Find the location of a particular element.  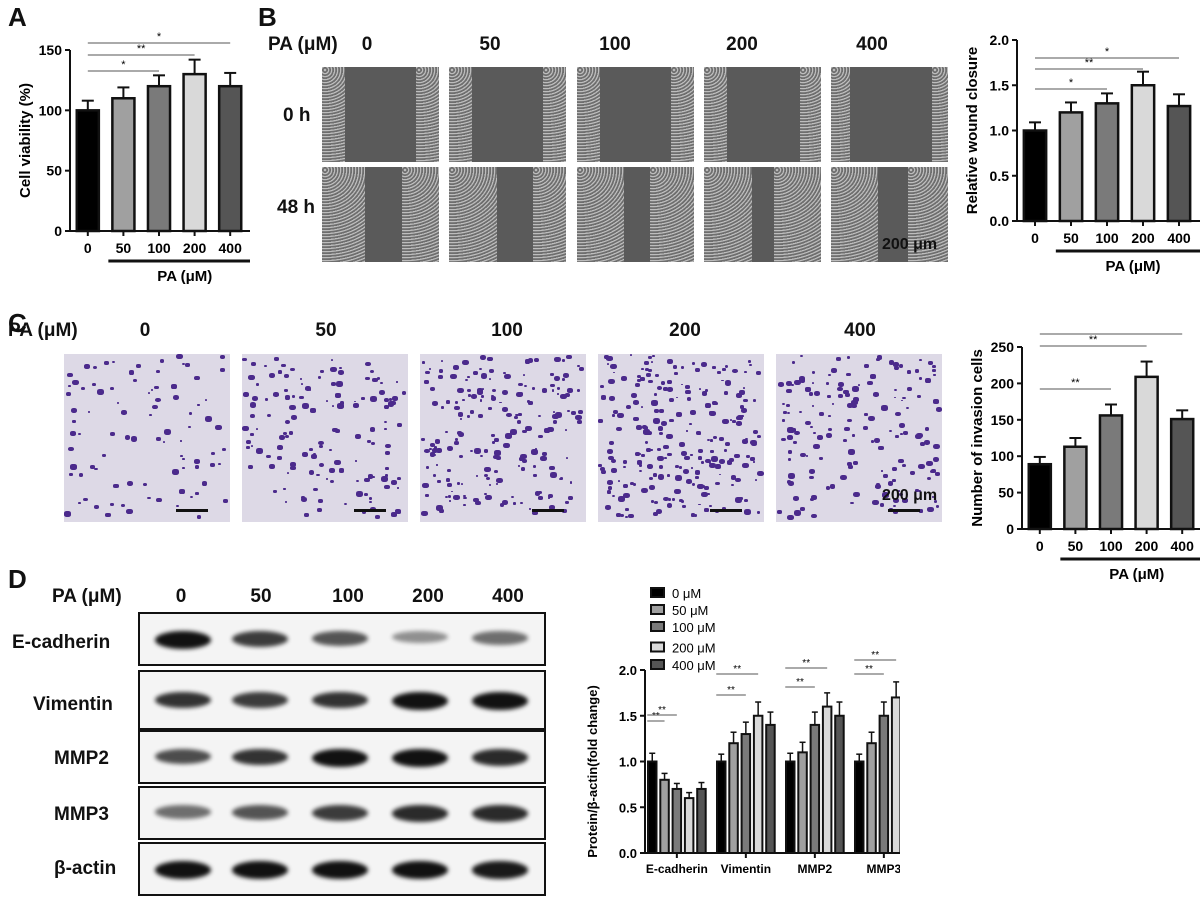

legend-label: 200 μM is located at coordinates (694, 648).